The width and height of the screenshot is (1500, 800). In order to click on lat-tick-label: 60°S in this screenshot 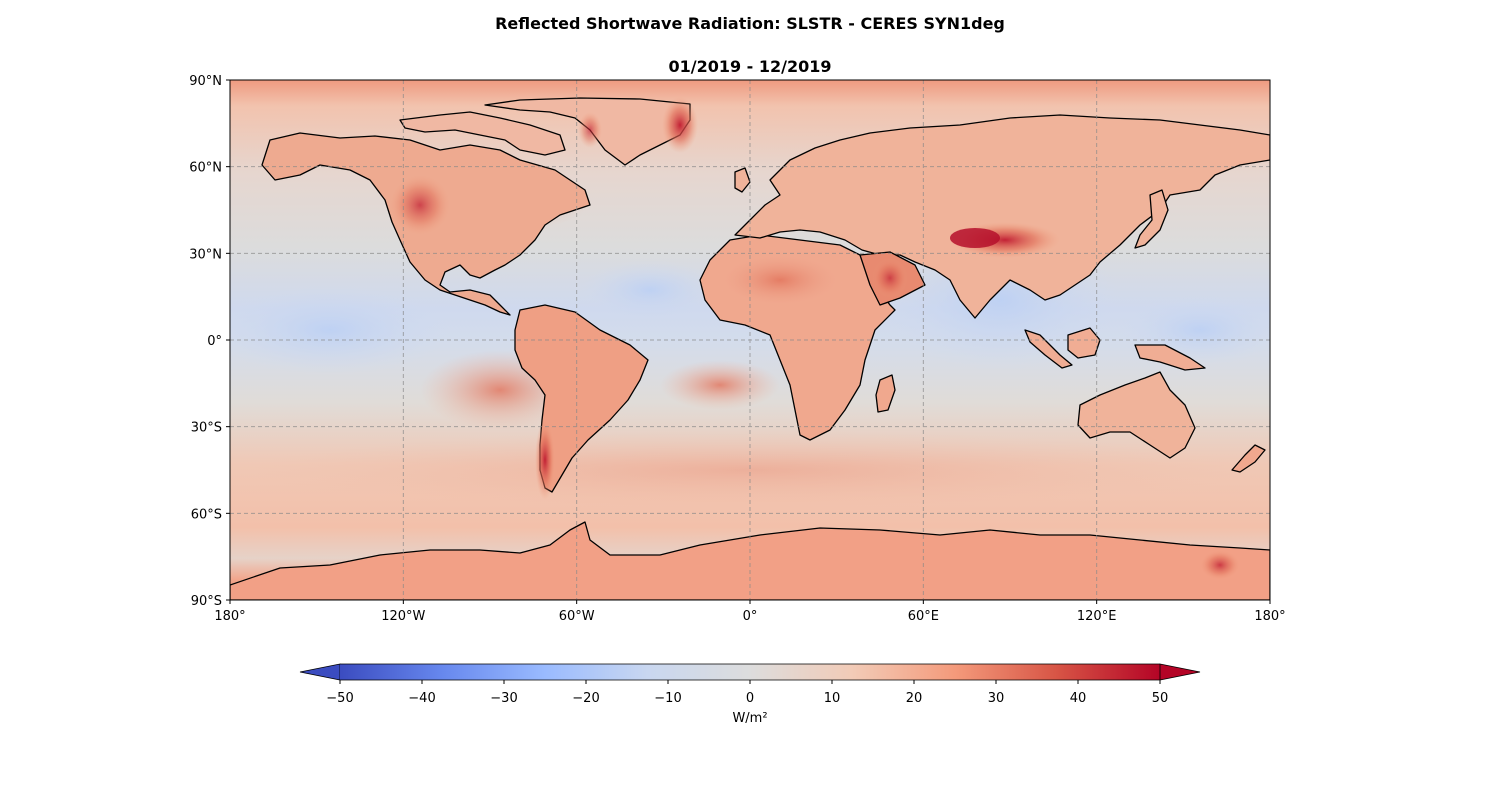, I will do `click(206, 514)`.